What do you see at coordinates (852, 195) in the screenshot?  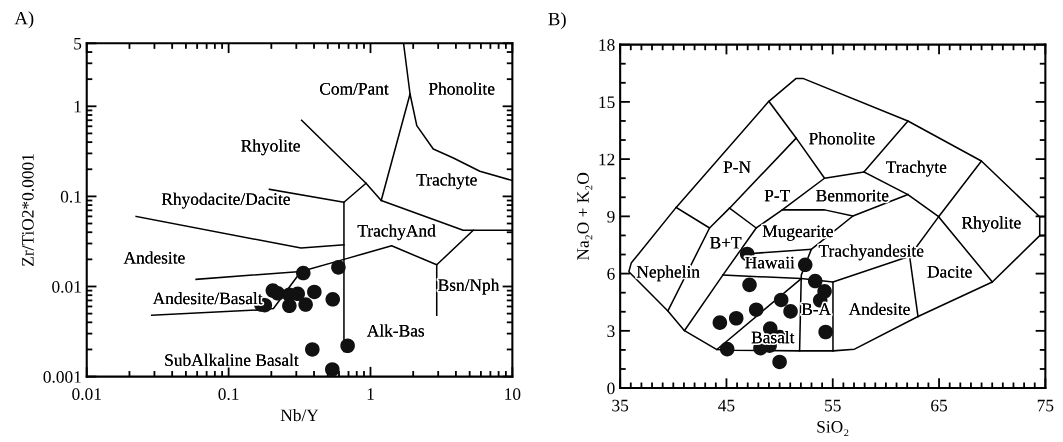 I see `annotation: Benmorite` at bounding box center [852, 195].